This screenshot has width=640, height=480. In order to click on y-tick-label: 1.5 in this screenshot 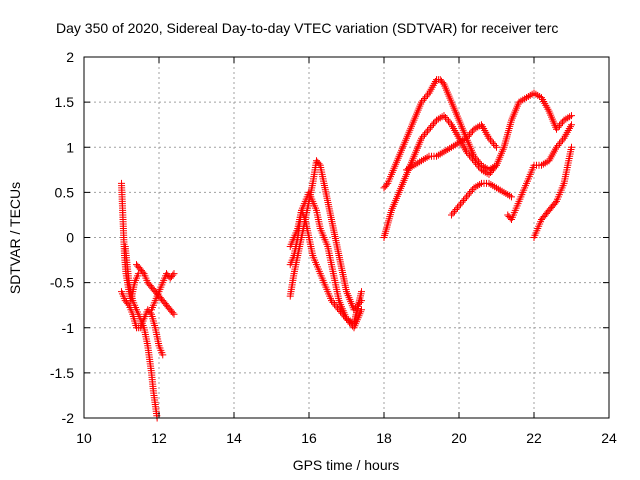, I will do `click(65, 102)`.